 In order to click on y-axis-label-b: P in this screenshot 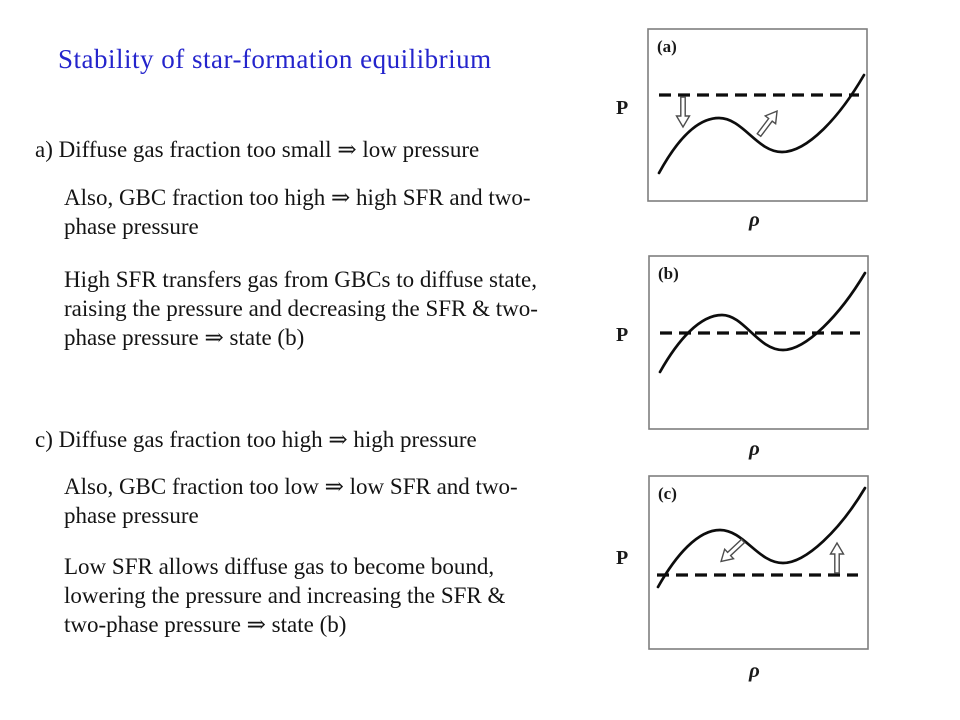, I will do `click(622, 335)`.